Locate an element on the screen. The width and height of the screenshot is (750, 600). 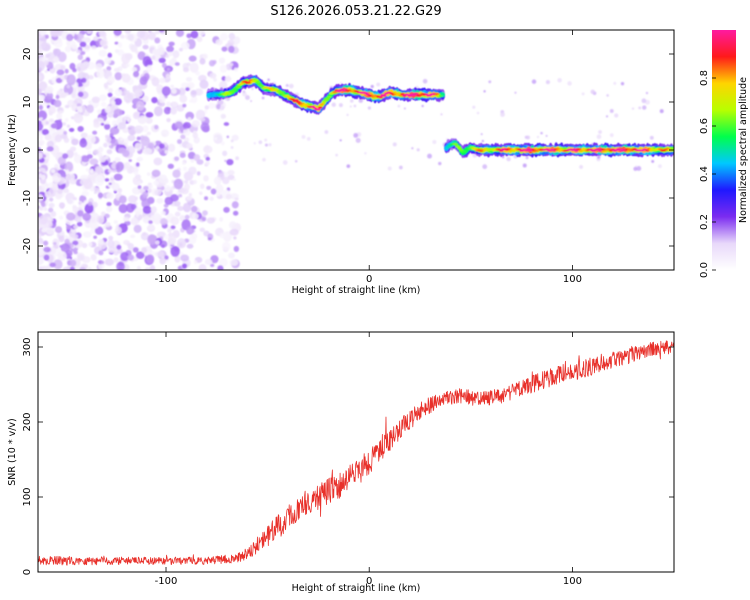
colorbar-tick-label: 0.8 is located at coordinates (704, 78).